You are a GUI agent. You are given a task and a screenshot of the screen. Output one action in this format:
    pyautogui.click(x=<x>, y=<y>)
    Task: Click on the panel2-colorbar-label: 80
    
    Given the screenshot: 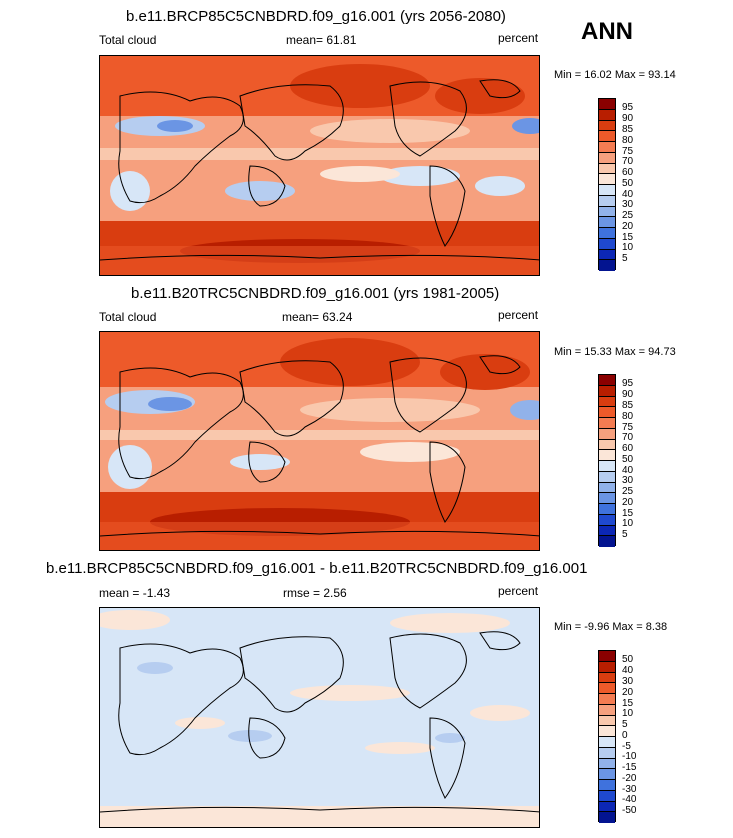 What is the action you would take?
    pyautogui.click(x=628, y=416)
    